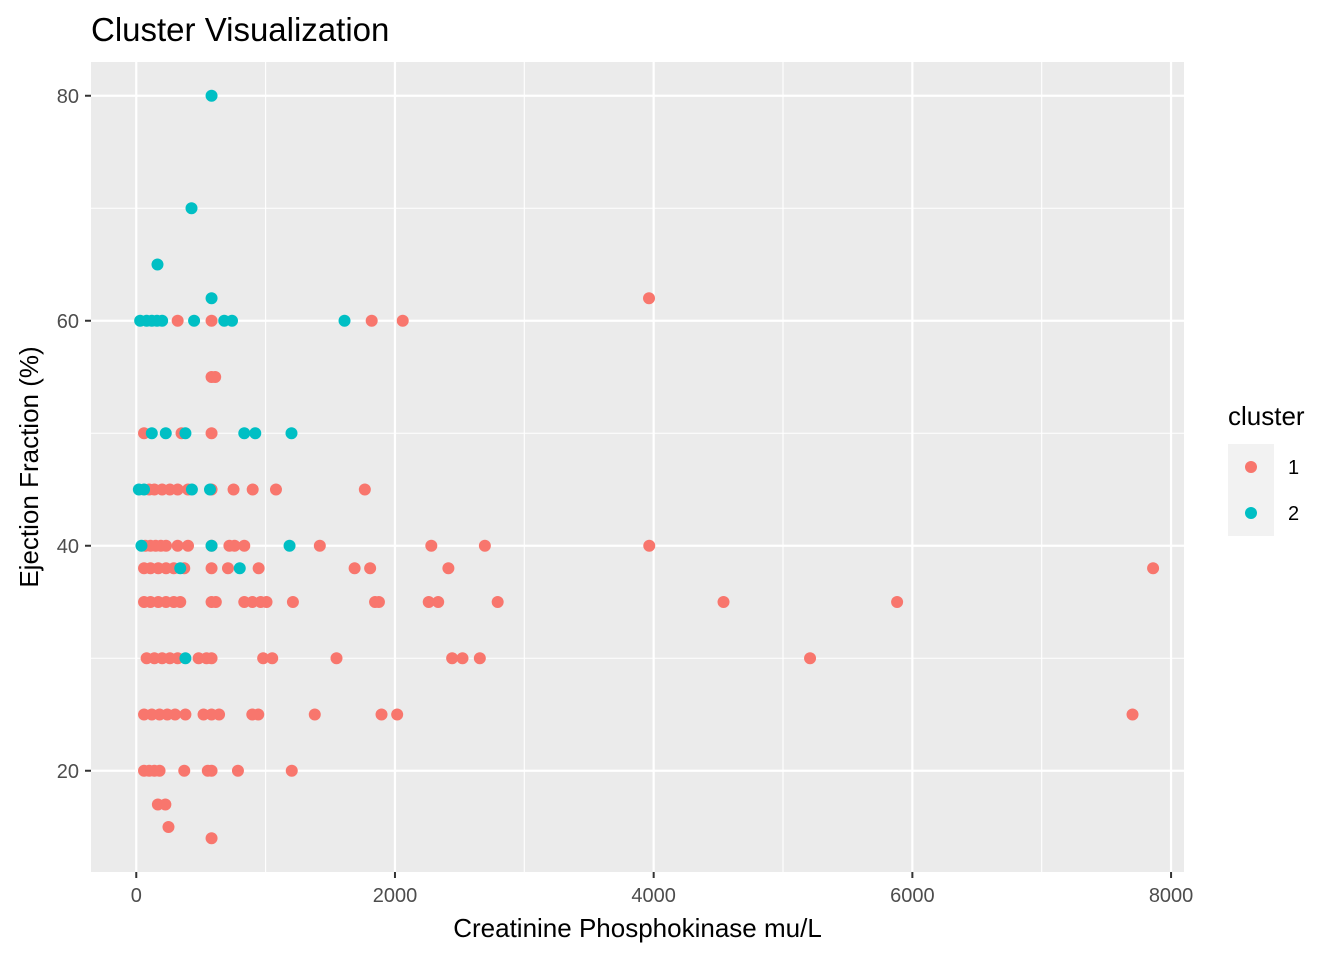  I want to click on x-tick-label: 2000, so click(395, 896).